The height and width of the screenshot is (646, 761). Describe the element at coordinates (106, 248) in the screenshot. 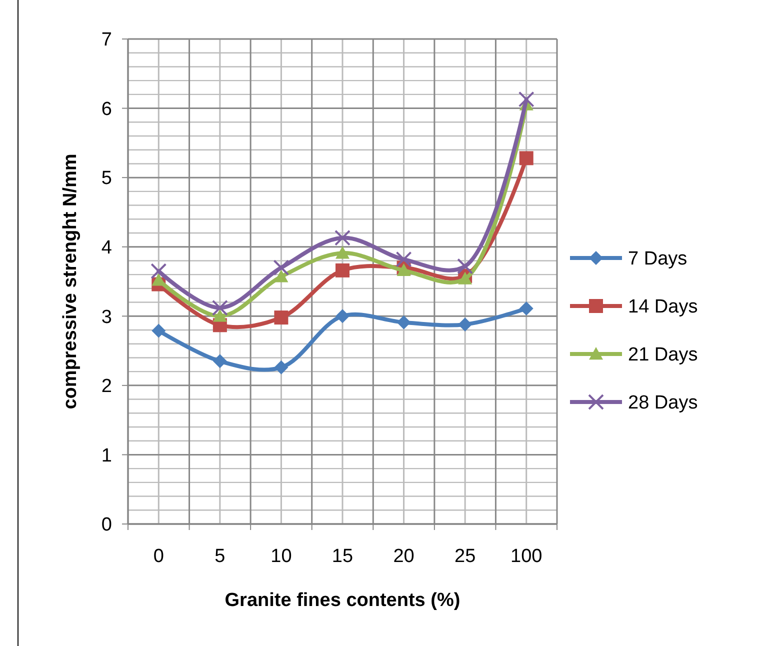

I see `y-tick-label: 4` at that location.